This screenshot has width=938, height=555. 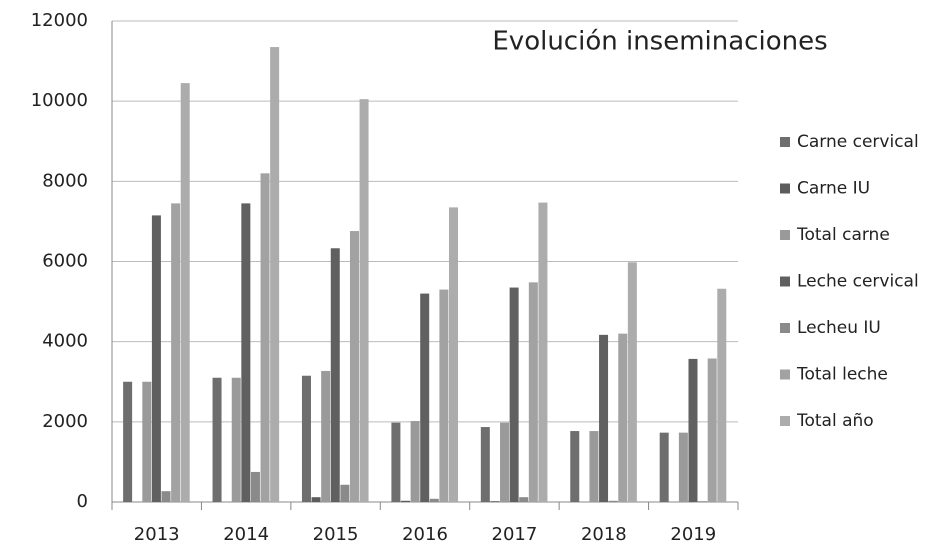 I want to click on legend-label: Lecheu IU, so click(x=839, y=328).